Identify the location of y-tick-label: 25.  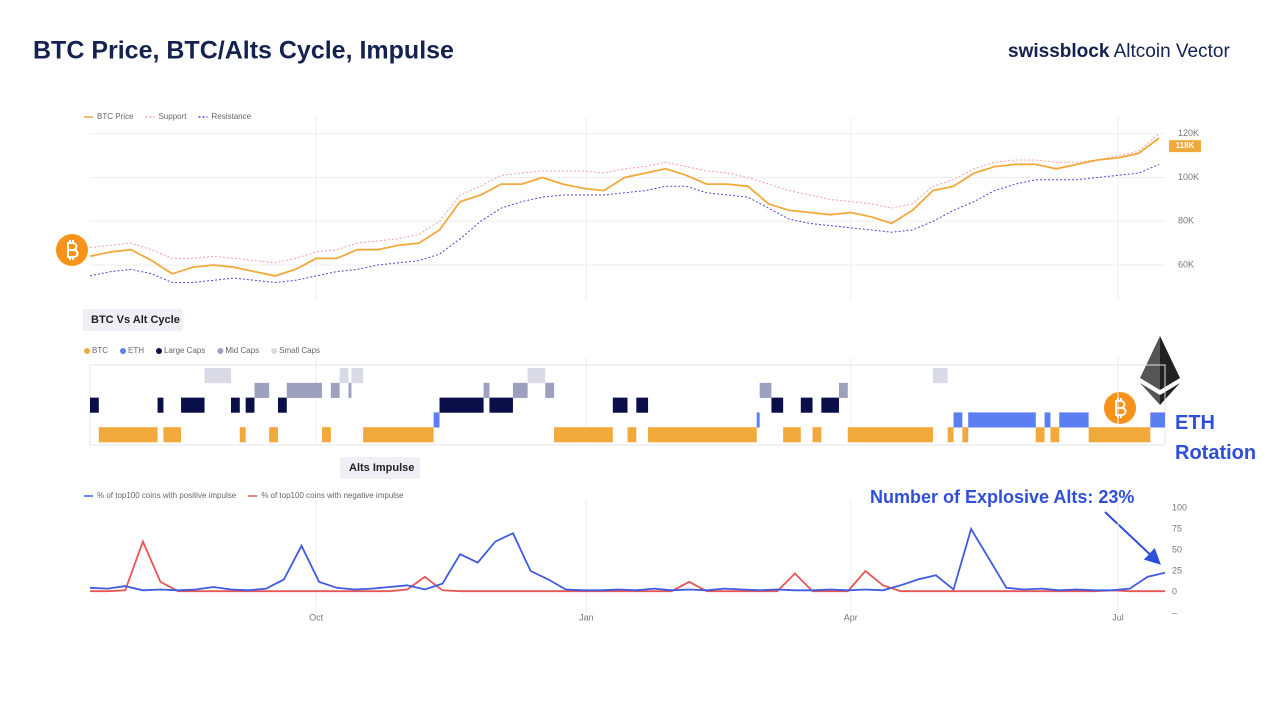
(1177, 570).